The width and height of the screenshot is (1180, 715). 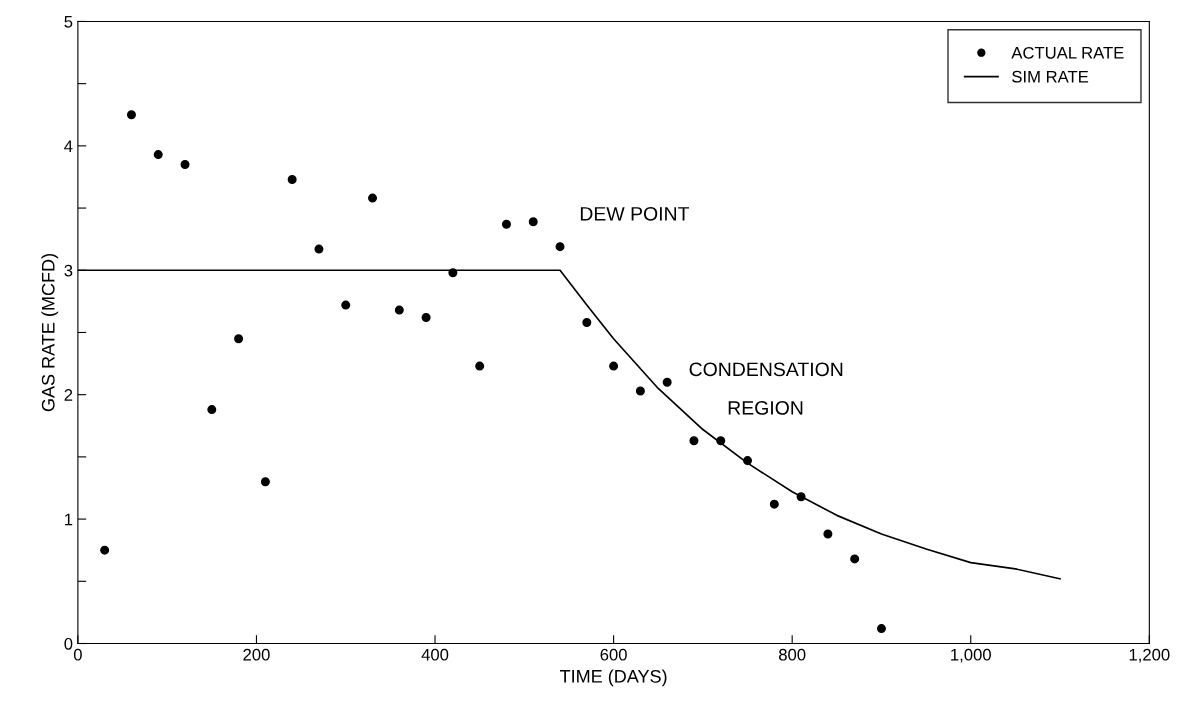 What do you see at coordinates (792, 654) in the screenshot?
I see `x-tick-label: 800` at bounding box center [792, 654].